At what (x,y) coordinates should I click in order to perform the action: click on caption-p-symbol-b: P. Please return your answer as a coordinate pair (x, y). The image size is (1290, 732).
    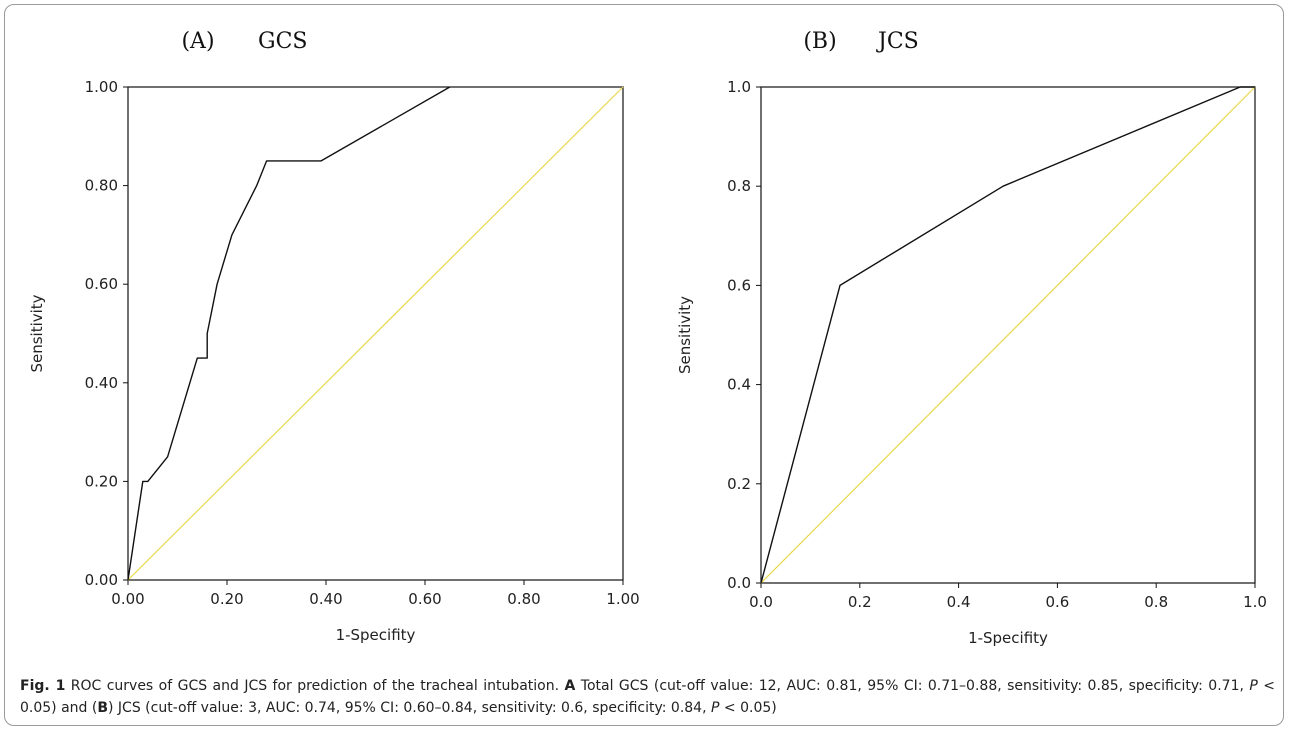
    Looking at the image, I should click on (715, 708).